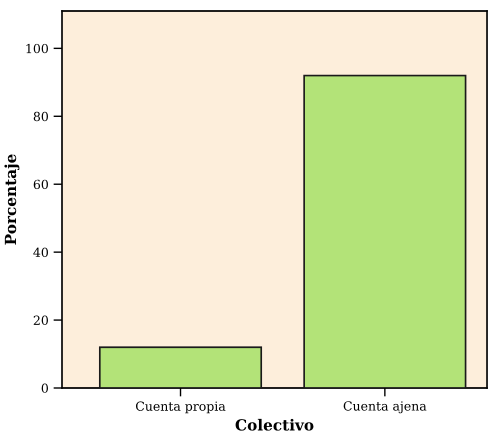 The height and width of the screenshot is (441, 488). I want to click on x-tick-label: Cuenta propia, so click(181, 407).